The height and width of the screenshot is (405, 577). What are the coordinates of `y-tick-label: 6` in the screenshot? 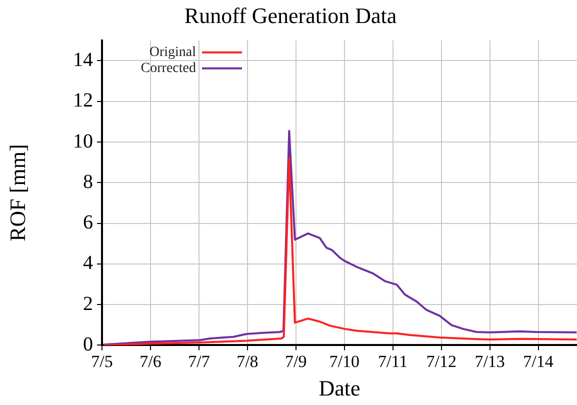 It's located at (88, 223).